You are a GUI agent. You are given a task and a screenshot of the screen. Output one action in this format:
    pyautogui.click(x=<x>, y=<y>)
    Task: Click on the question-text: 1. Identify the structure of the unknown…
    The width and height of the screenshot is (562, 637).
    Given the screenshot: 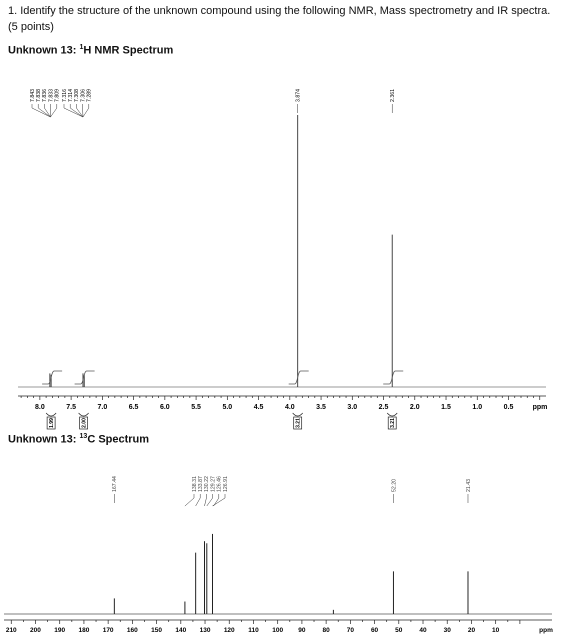 What is the action you would take?
    pyautogui.click(x=279, y=19)
    